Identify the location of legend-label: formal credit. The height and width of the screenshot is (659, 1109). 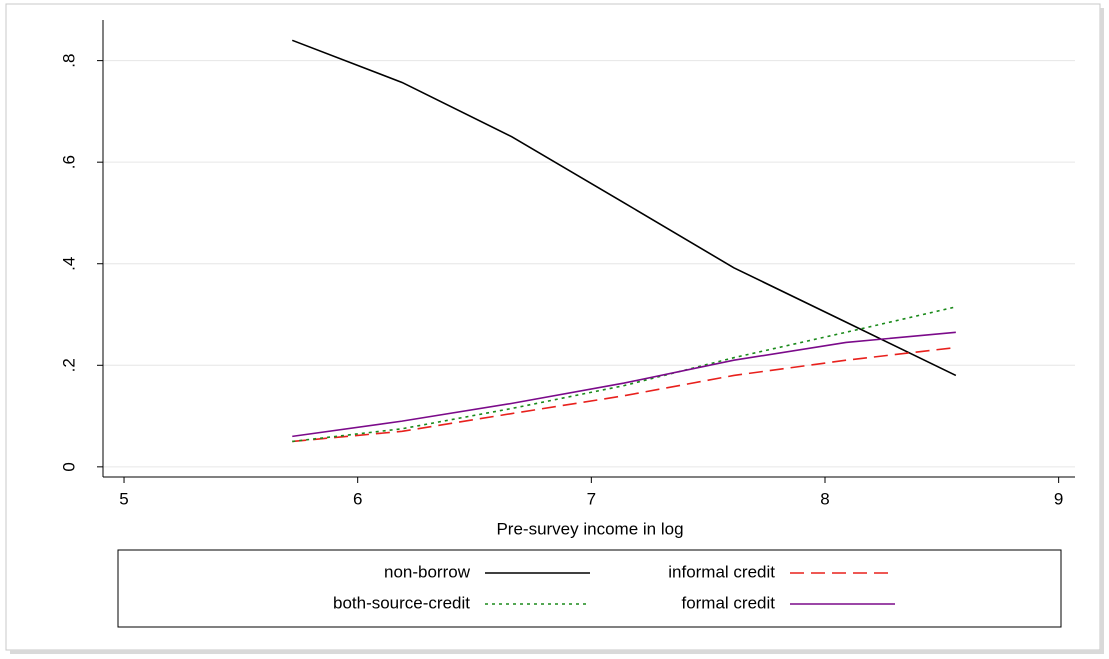
(728, 602).